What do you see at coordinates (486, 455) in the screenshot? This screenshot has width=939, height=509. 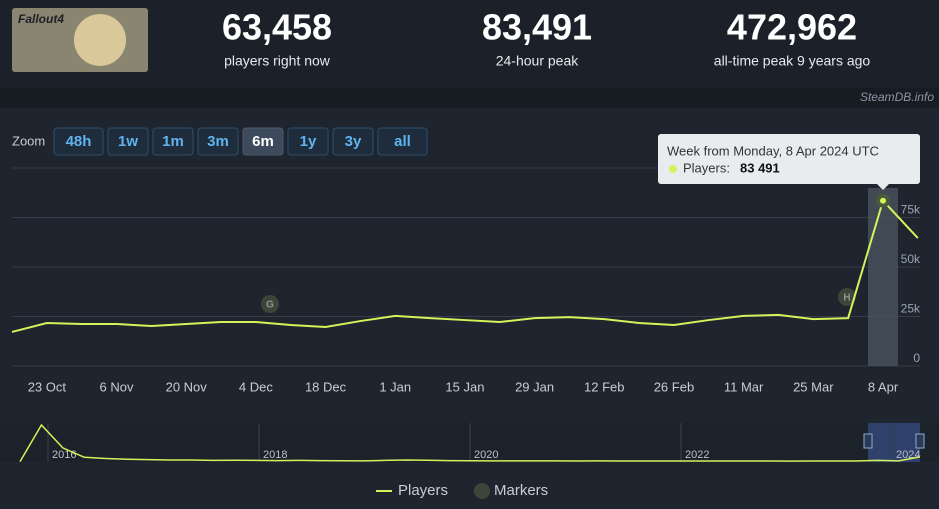 I see `navigator-year: 2020` at bounding box center [486, 455].